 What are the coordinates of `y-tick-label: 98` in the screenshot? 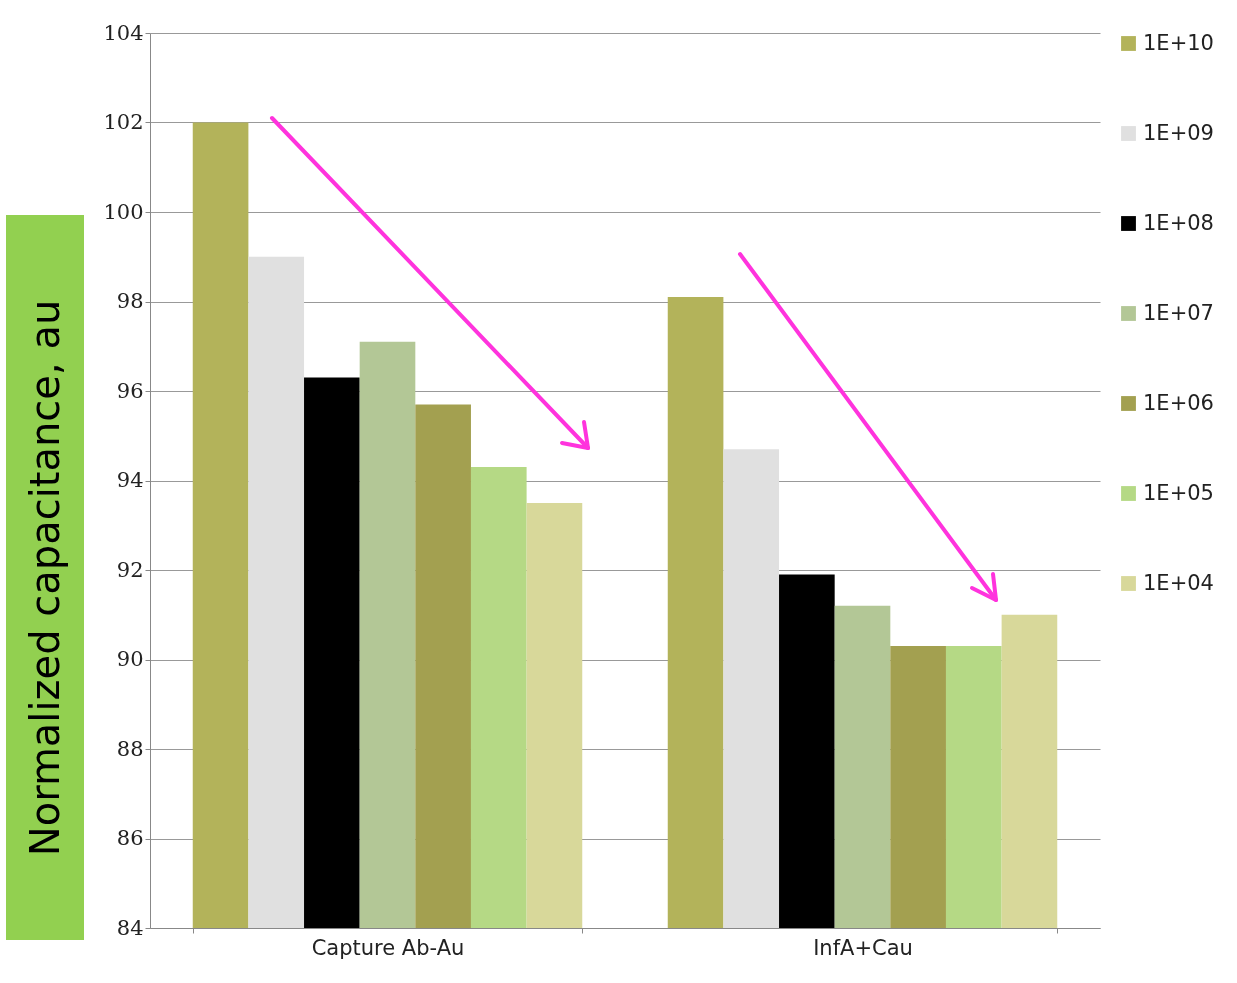 It's located at (130, 301).